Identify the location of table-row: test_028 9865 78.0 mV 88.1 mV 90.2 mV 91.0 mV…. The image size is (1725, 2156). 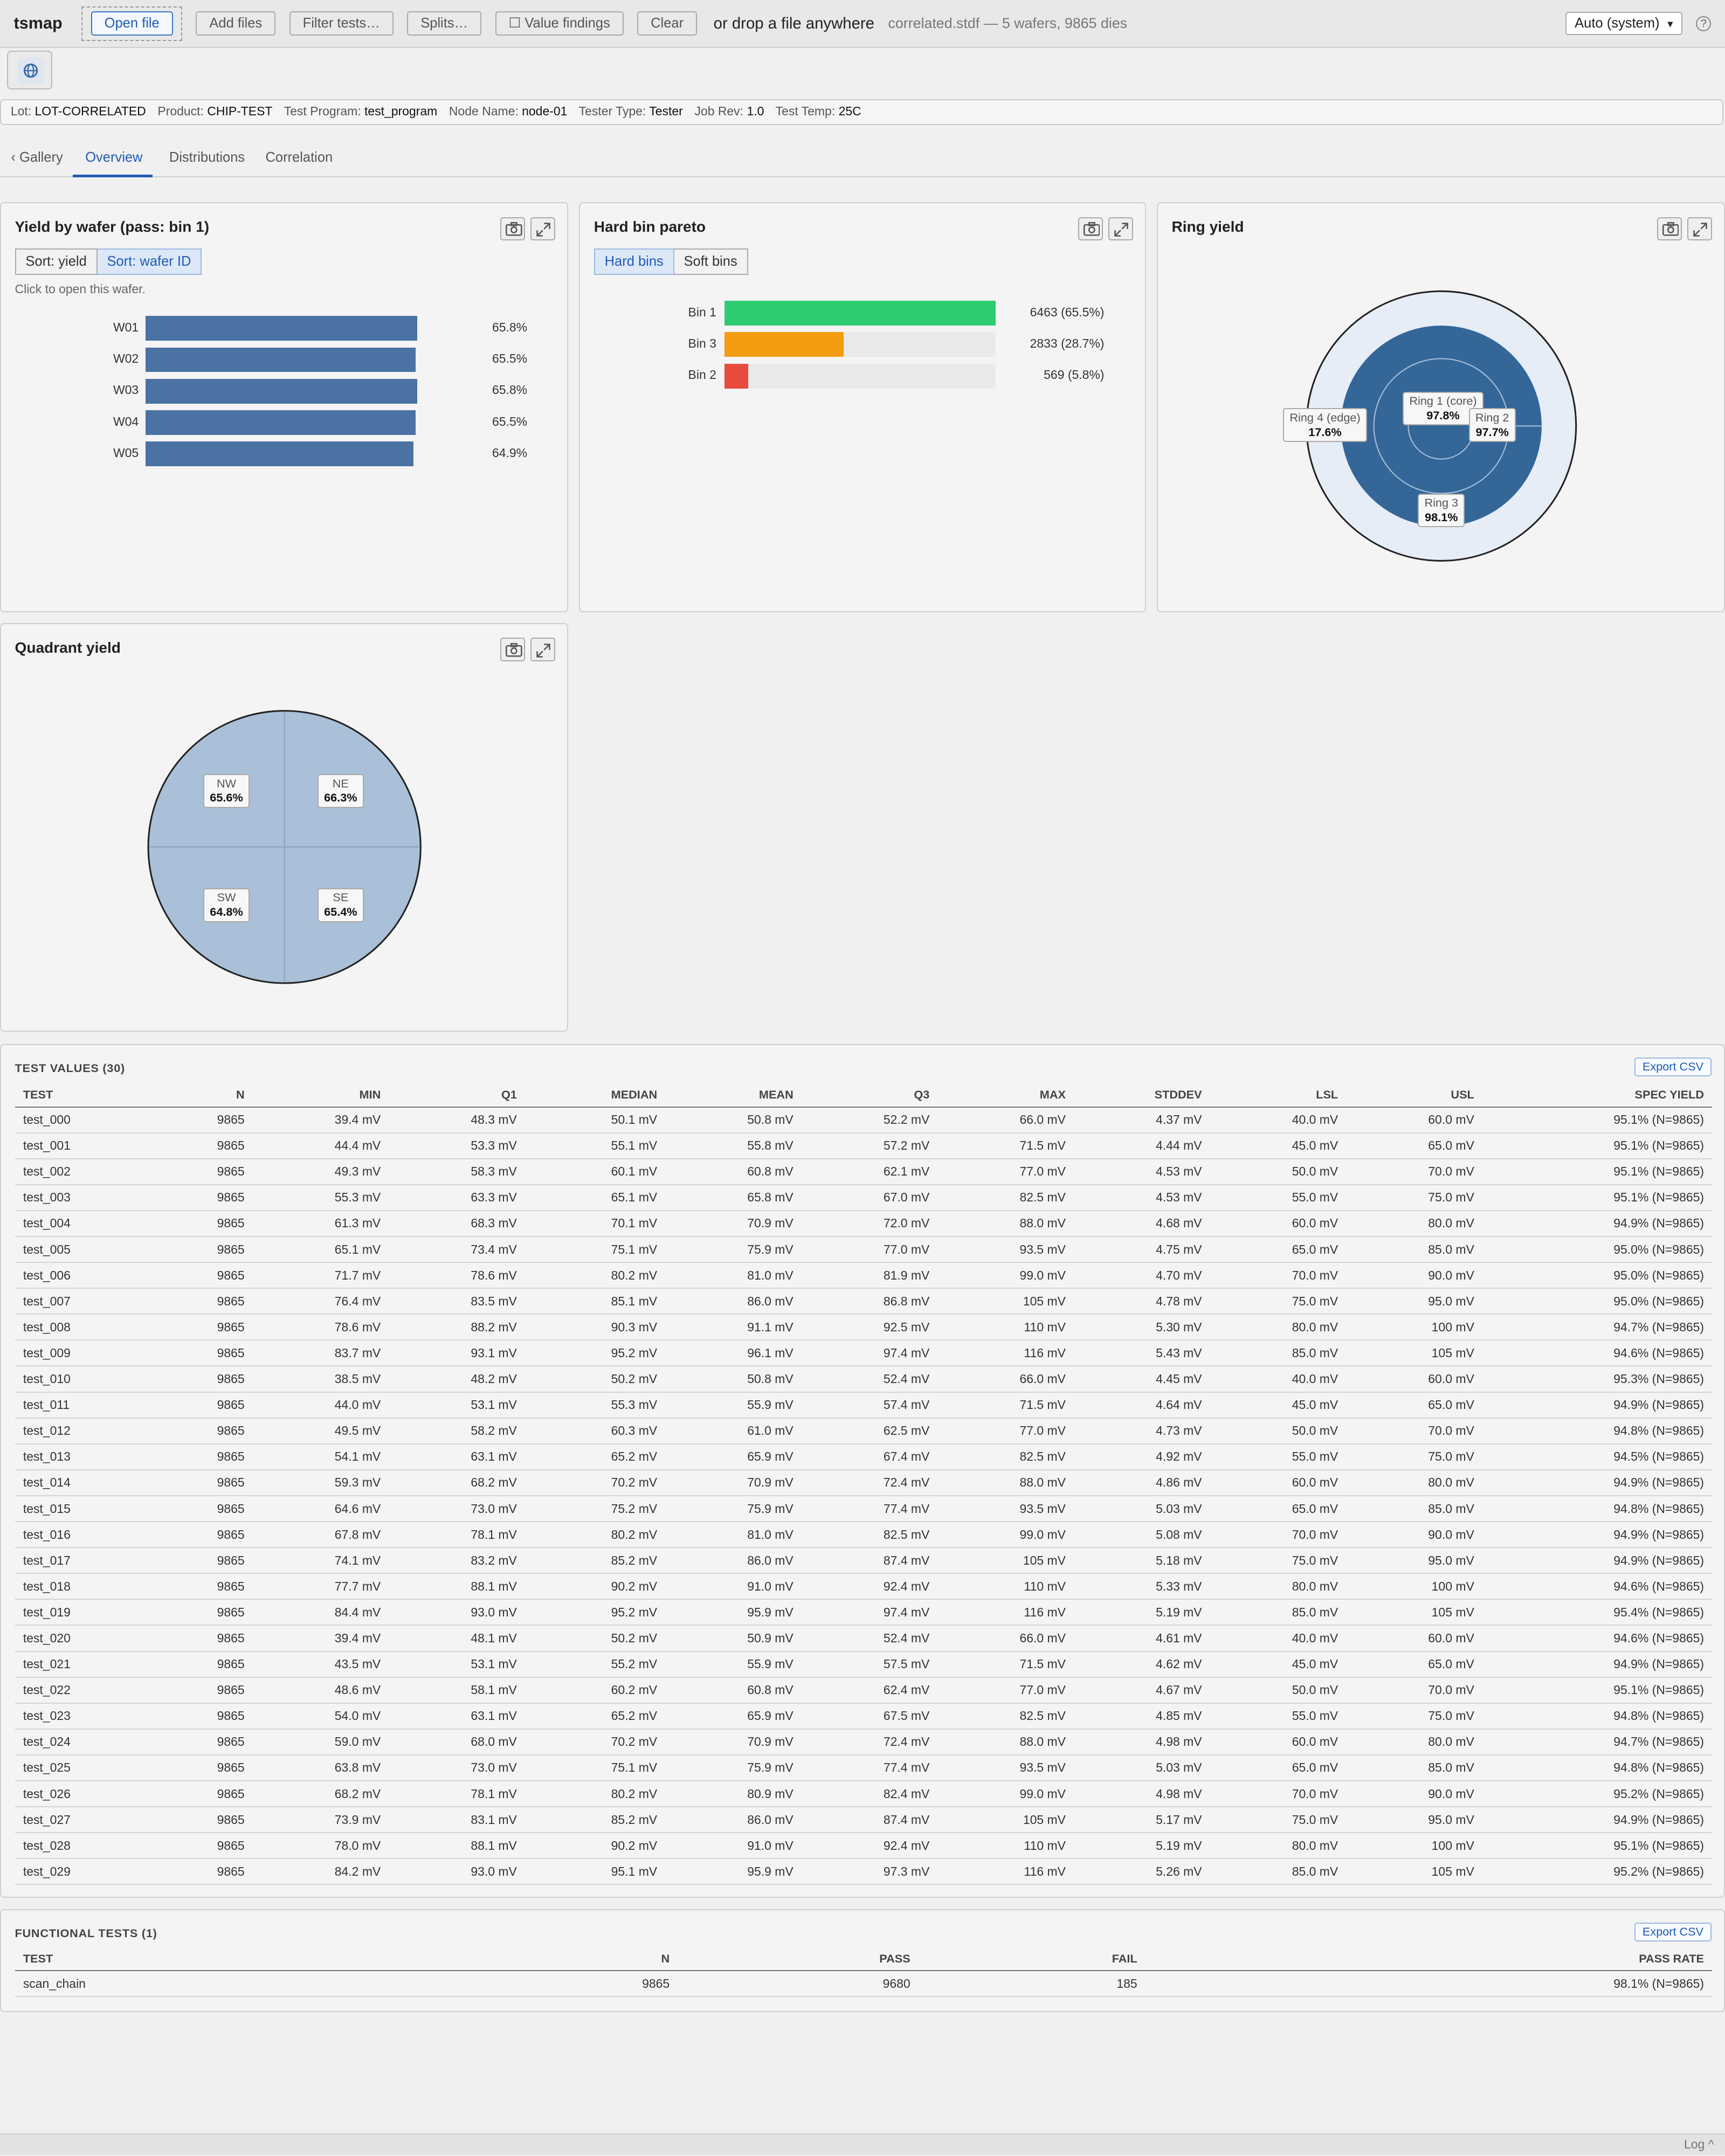
(864, 1847).